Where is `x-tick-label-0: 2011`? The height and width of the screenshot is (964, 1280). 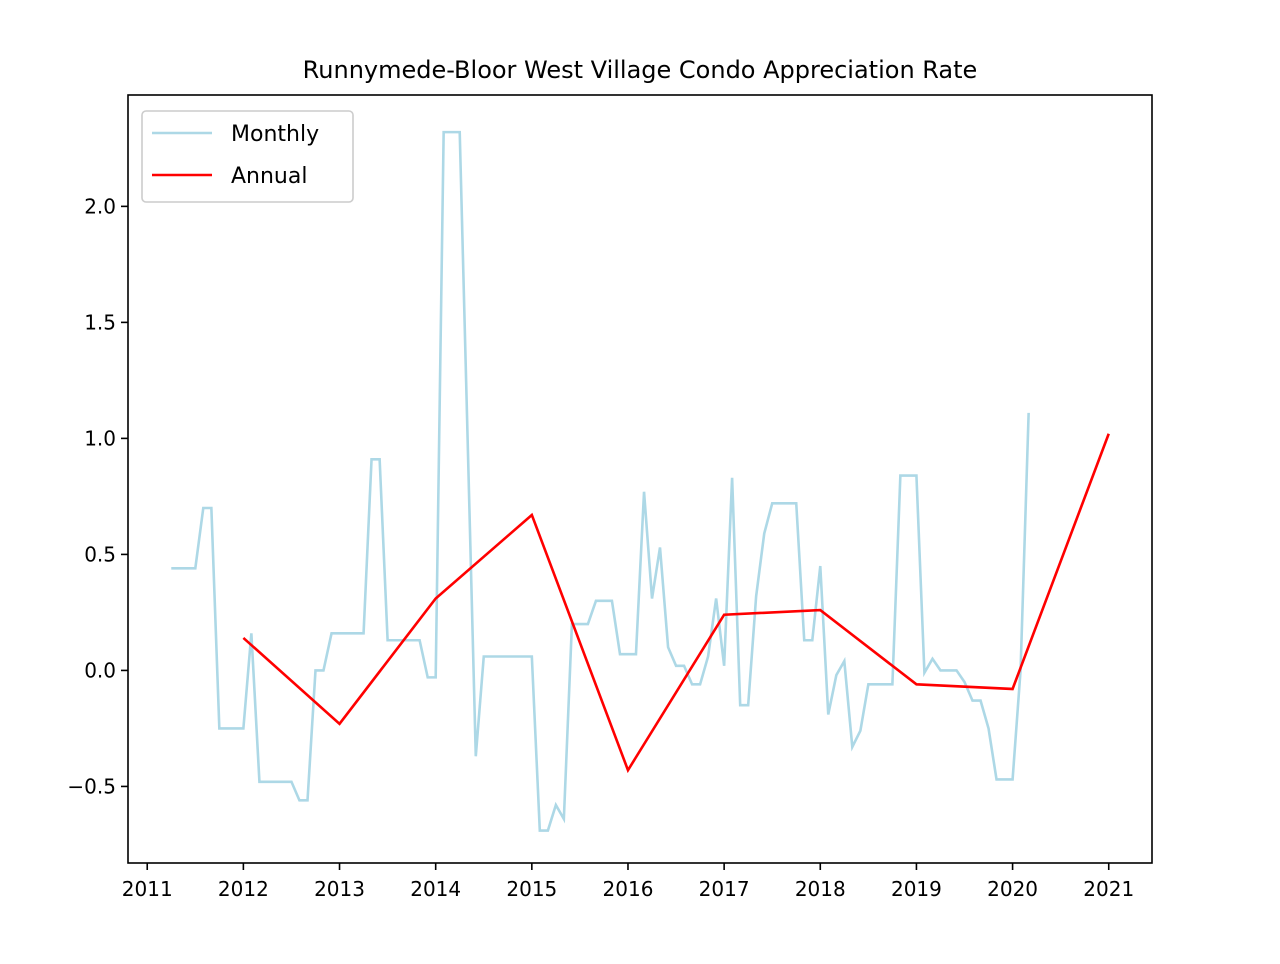
x-tick-label-0: 2011 is located at coordinates (147, 889).